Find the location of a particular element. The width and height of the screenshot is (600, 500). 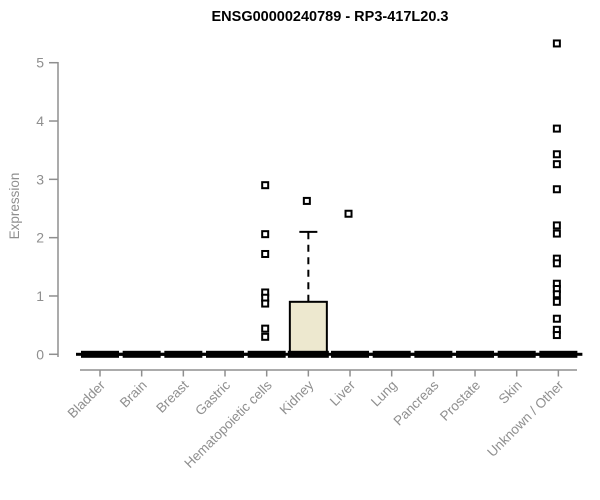

x-category-label: Skin is located at coordinates (510, 392).